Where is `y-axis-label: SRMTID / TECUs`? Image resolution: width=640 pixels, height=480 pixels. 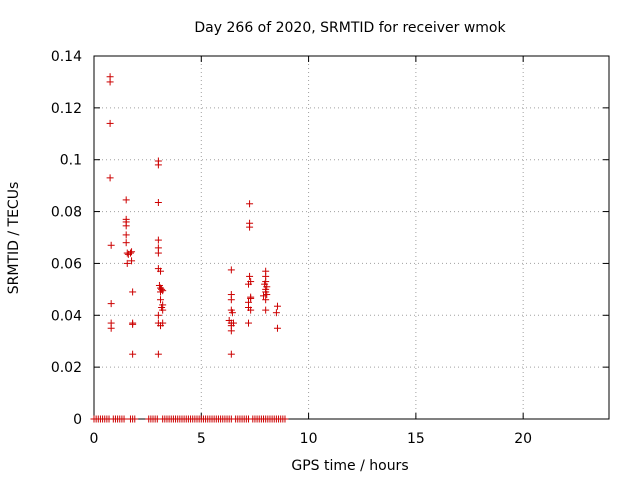 y-axis-label: SRMTID / TECUs is located at coordinates (14, 238).